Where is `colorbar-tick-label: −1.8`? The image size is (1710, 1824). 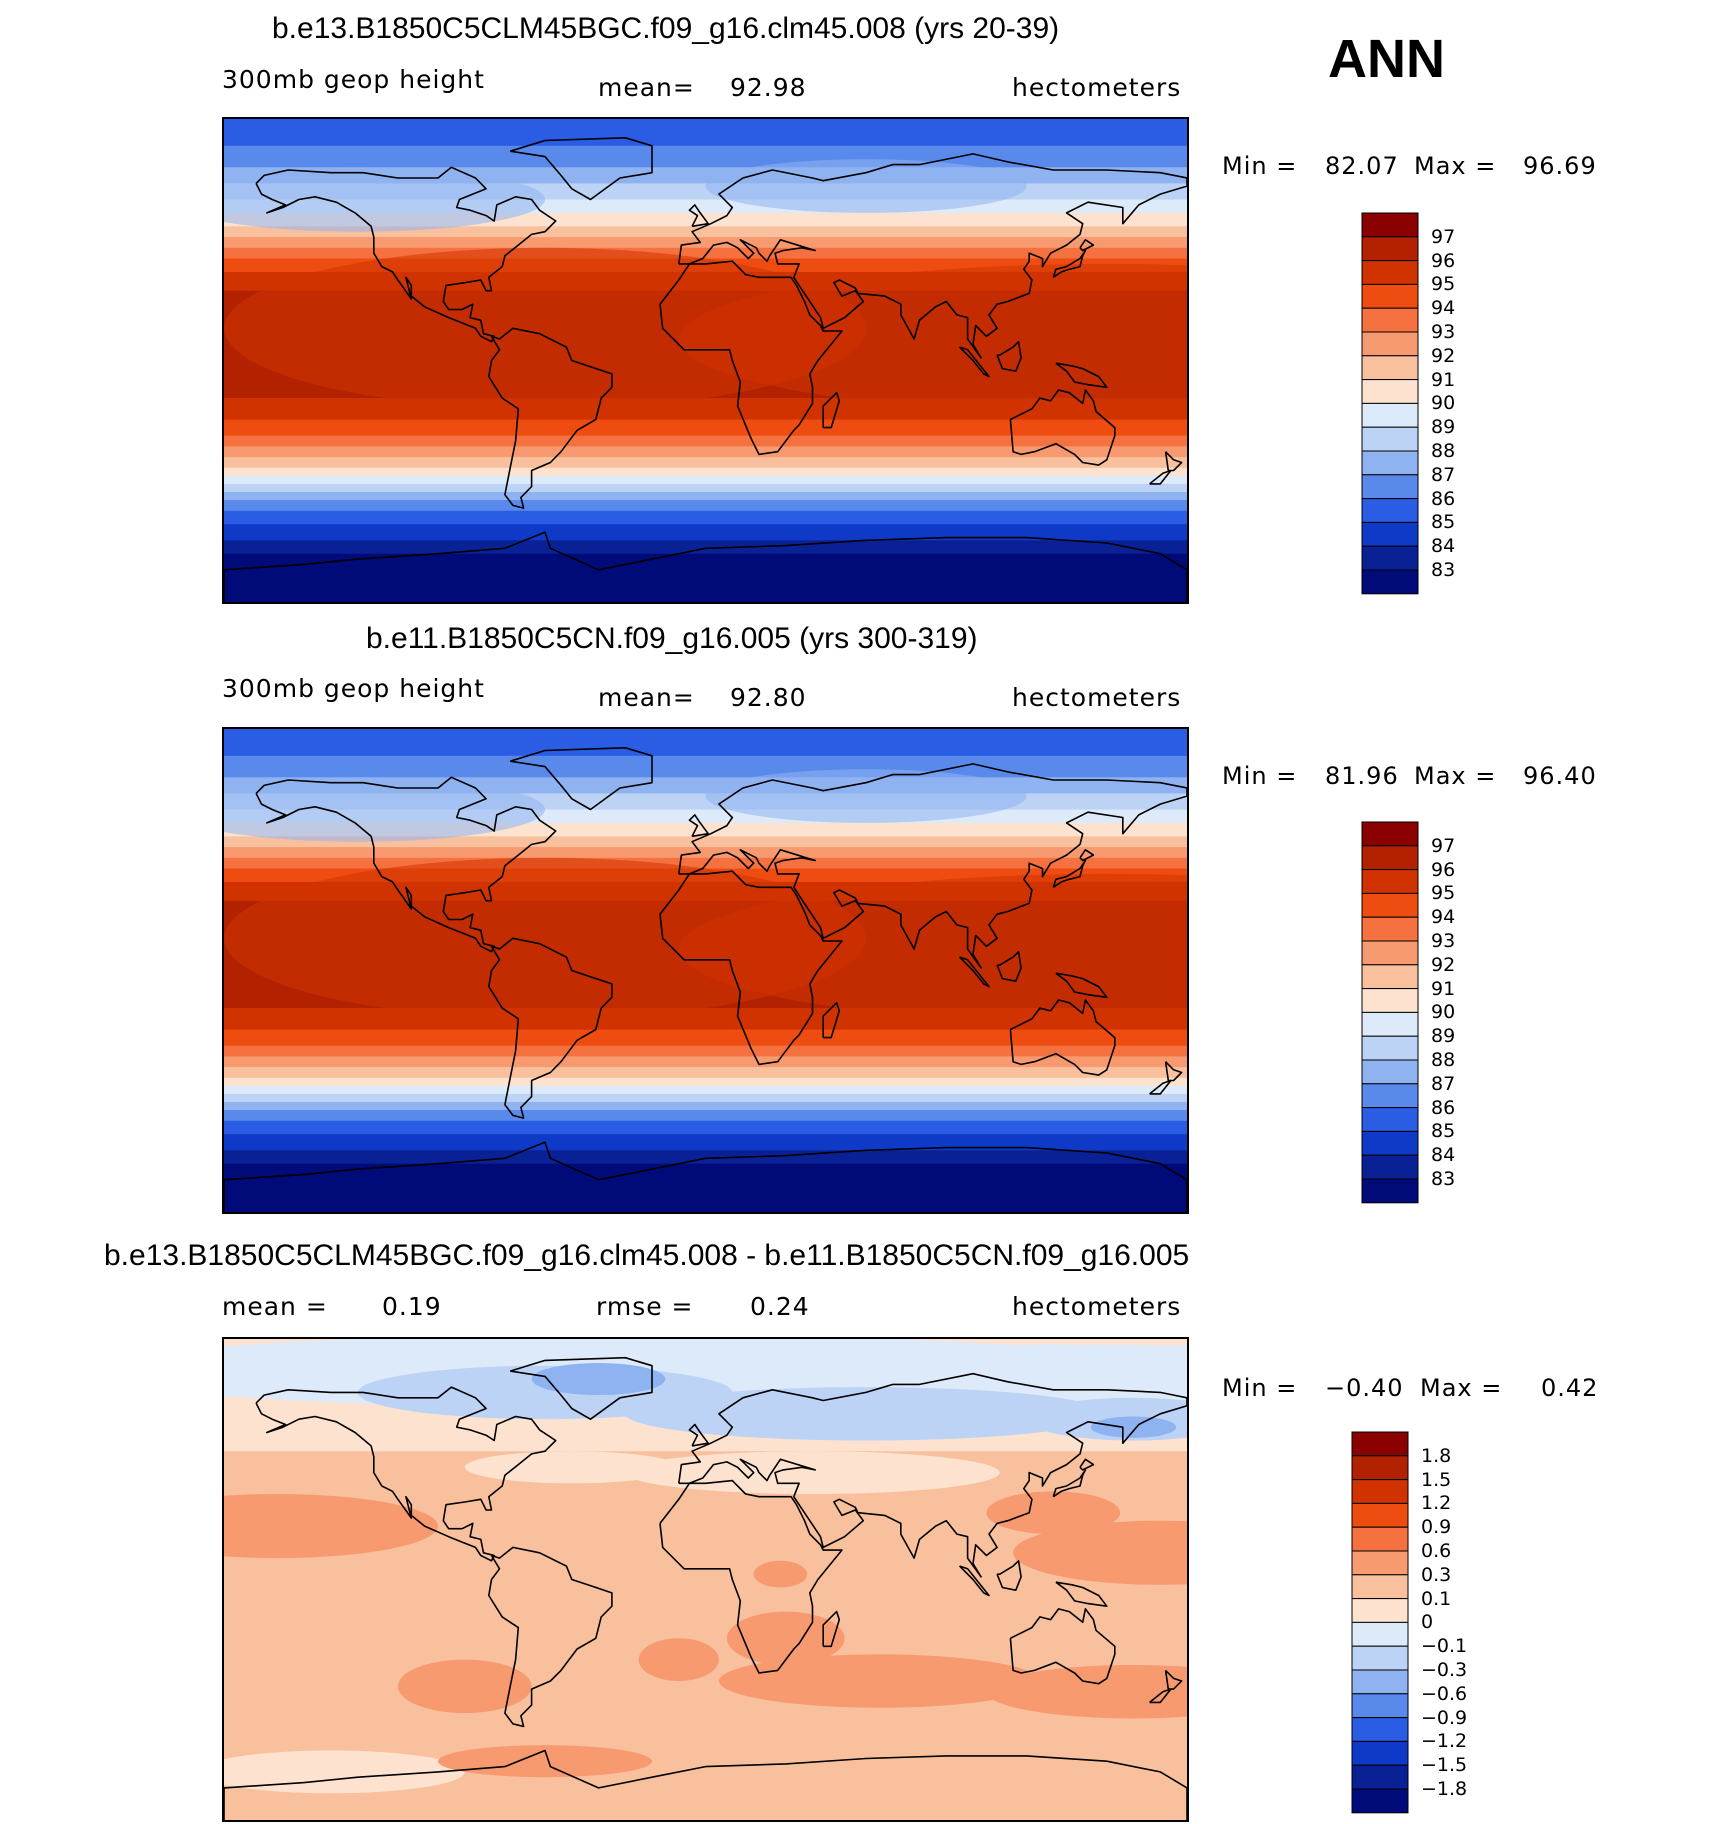
colorbar-tick-label: −1.8 is located at coordinates (1444, 1789).